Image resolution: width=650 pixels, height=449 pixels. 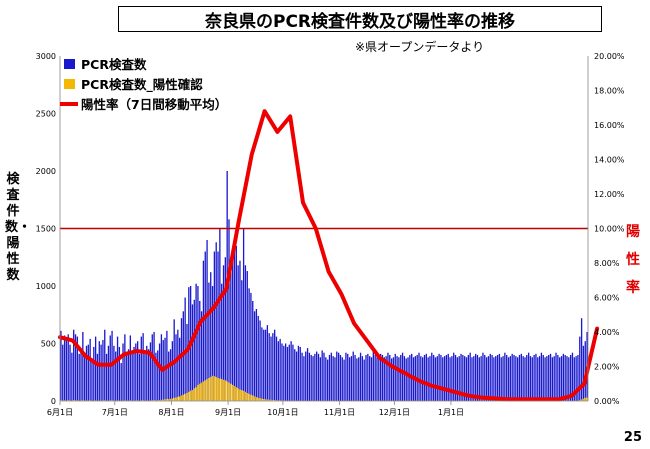 I want to click on x-tick-label: 10月1日, so click(x=282, y=412).